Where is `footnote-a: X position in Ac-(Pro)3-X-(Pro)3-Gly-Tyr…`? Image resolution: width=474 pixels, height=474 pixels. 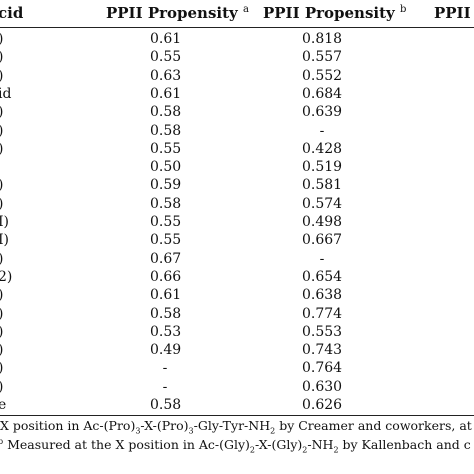 footnote-a: X position in Ac-(Pro)3-X-(Pro)3-Gly-Tyr… is located at coordinates (237, 427).